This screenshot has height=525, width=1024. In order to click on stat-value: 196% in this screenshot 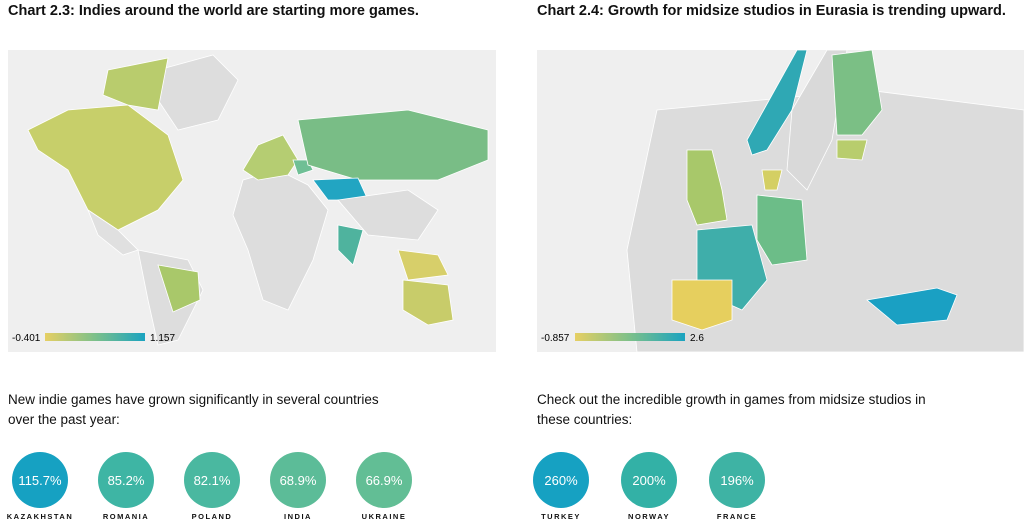, I will do `click(737, 480)`.